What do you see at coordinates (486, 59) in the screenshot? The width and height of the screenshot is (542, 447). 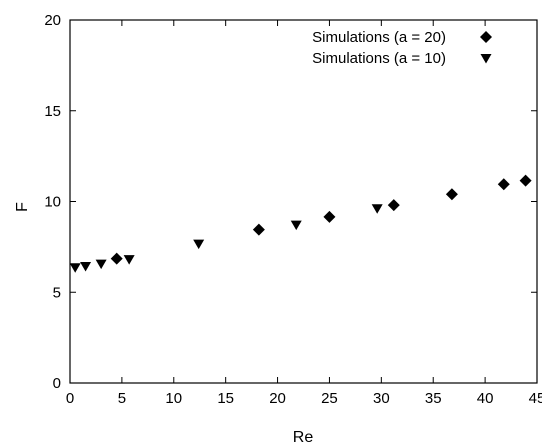 I see `legend-marker-triangle` at bounding box center [486, 59].